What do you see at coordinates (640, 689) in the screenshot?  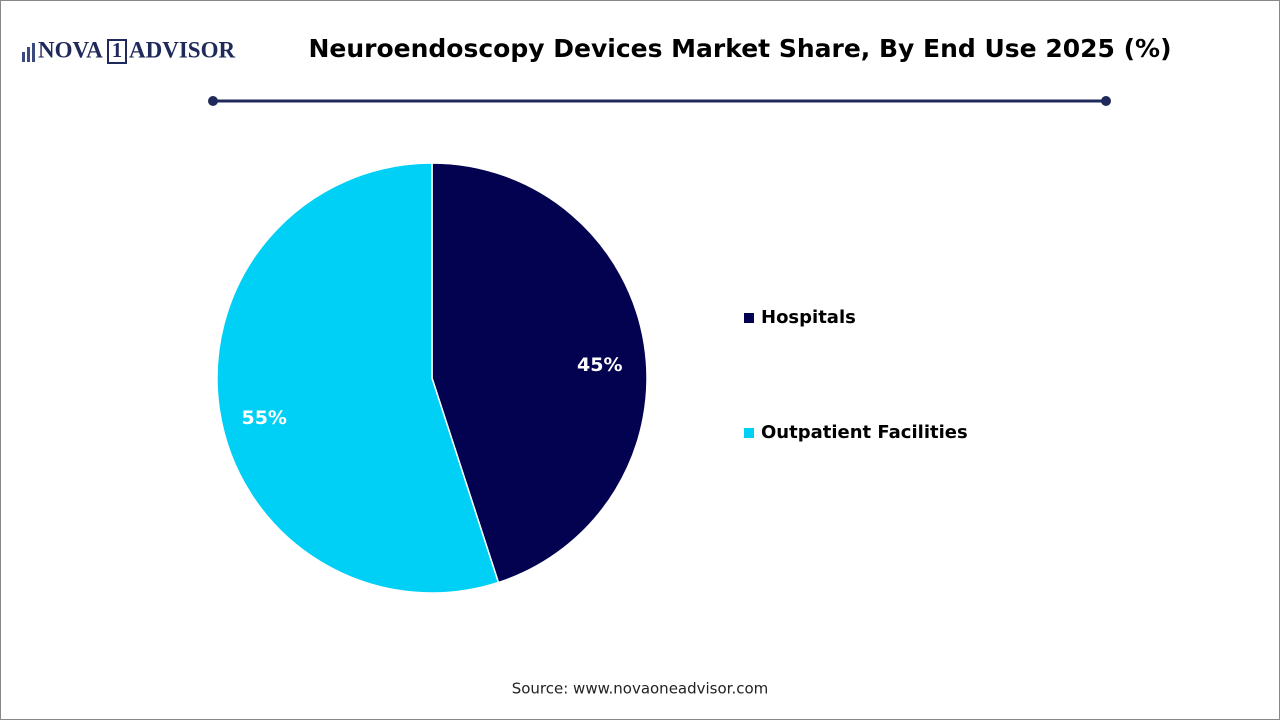 I see `source: Source: www.novaoneadvisor.com` at bounding box center [640, 689].